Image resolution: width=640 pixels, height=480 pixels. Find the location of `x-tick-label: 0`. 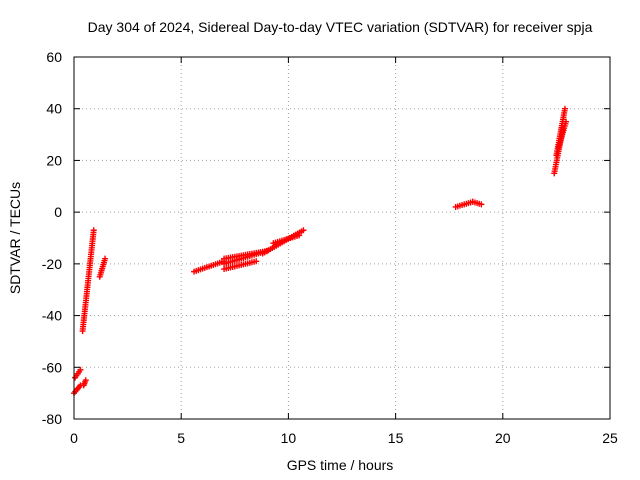

x-tick-label: 0 is located at coordinates (74, 438).